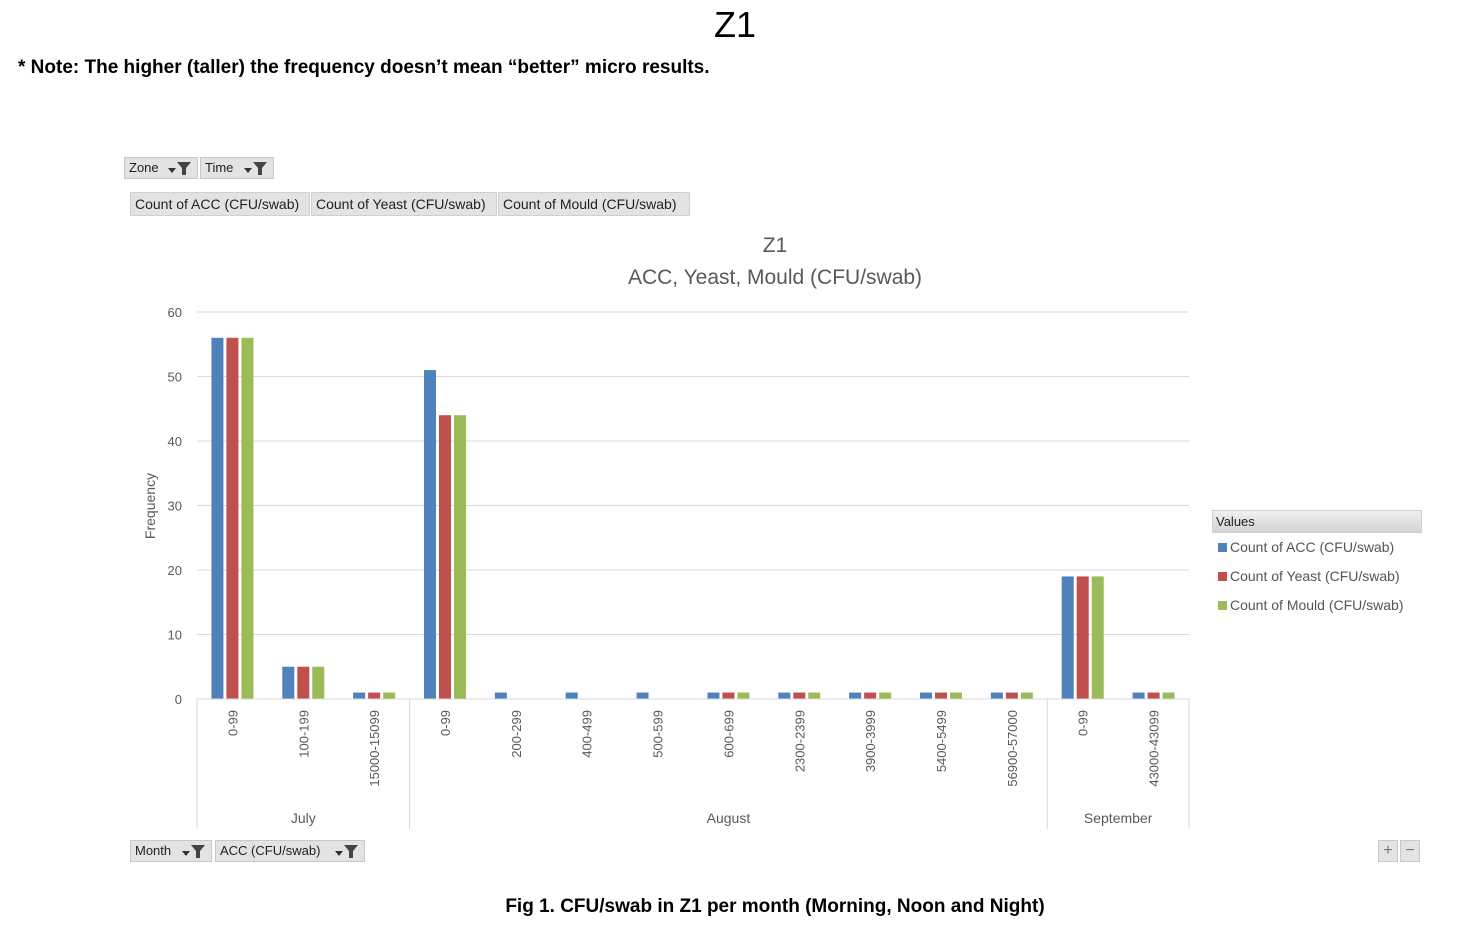 The image size is (1470, 945). Describe the element at coordinates (303, 734) in the screenshot. I see `x-tick-label: 100-199` at that location.